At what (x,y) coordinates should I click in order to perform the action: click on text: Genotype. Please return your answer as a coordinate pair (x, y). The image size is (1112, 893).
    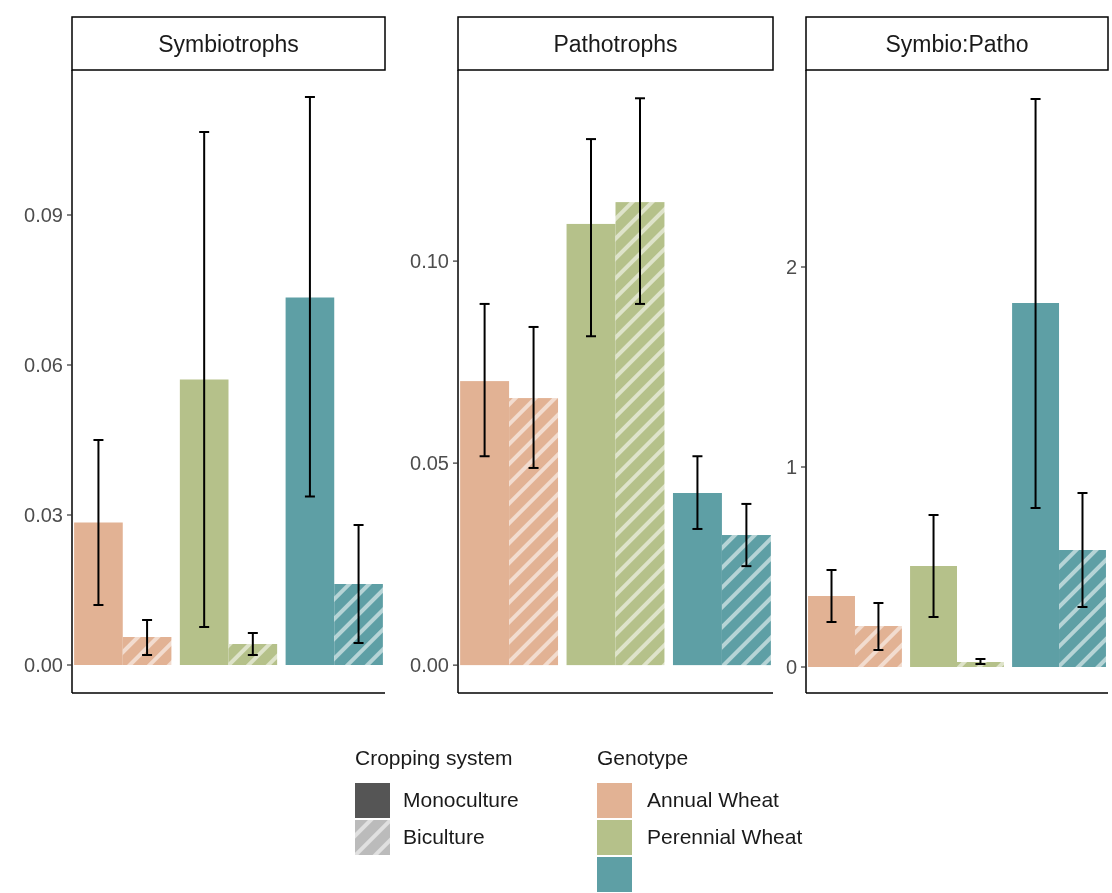
    Looking at the image, I should click on (643, 758).